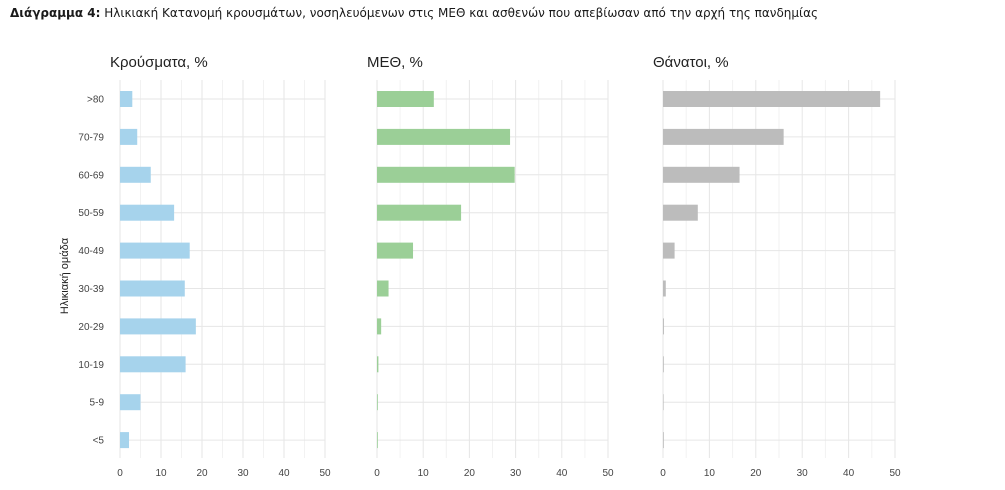 Image resolution: width=1005 pixels, height=490 pixels. Describe the element at coordinates (91, 137) in the screenshot. I see `y-tick-label: 70-79` at that location.